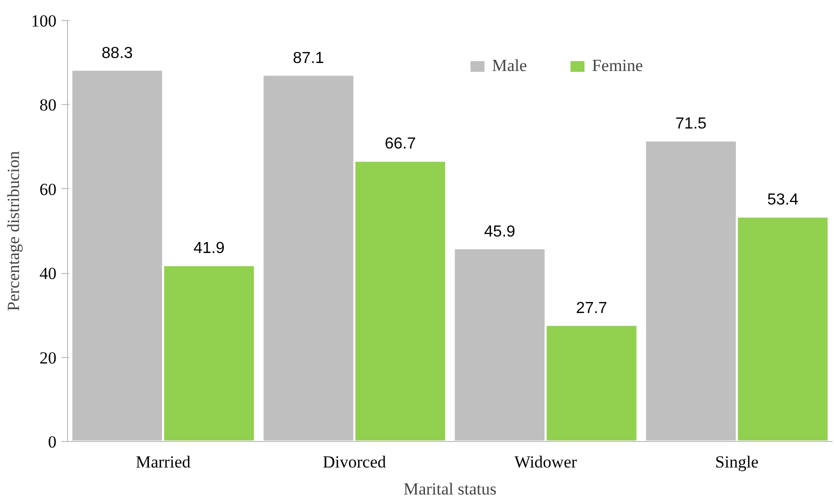 This screenshot has height=501, width=834. Describe the element at coordinates (52, 442) in the screenshot. I see `y-tick-label: 0` at that location.